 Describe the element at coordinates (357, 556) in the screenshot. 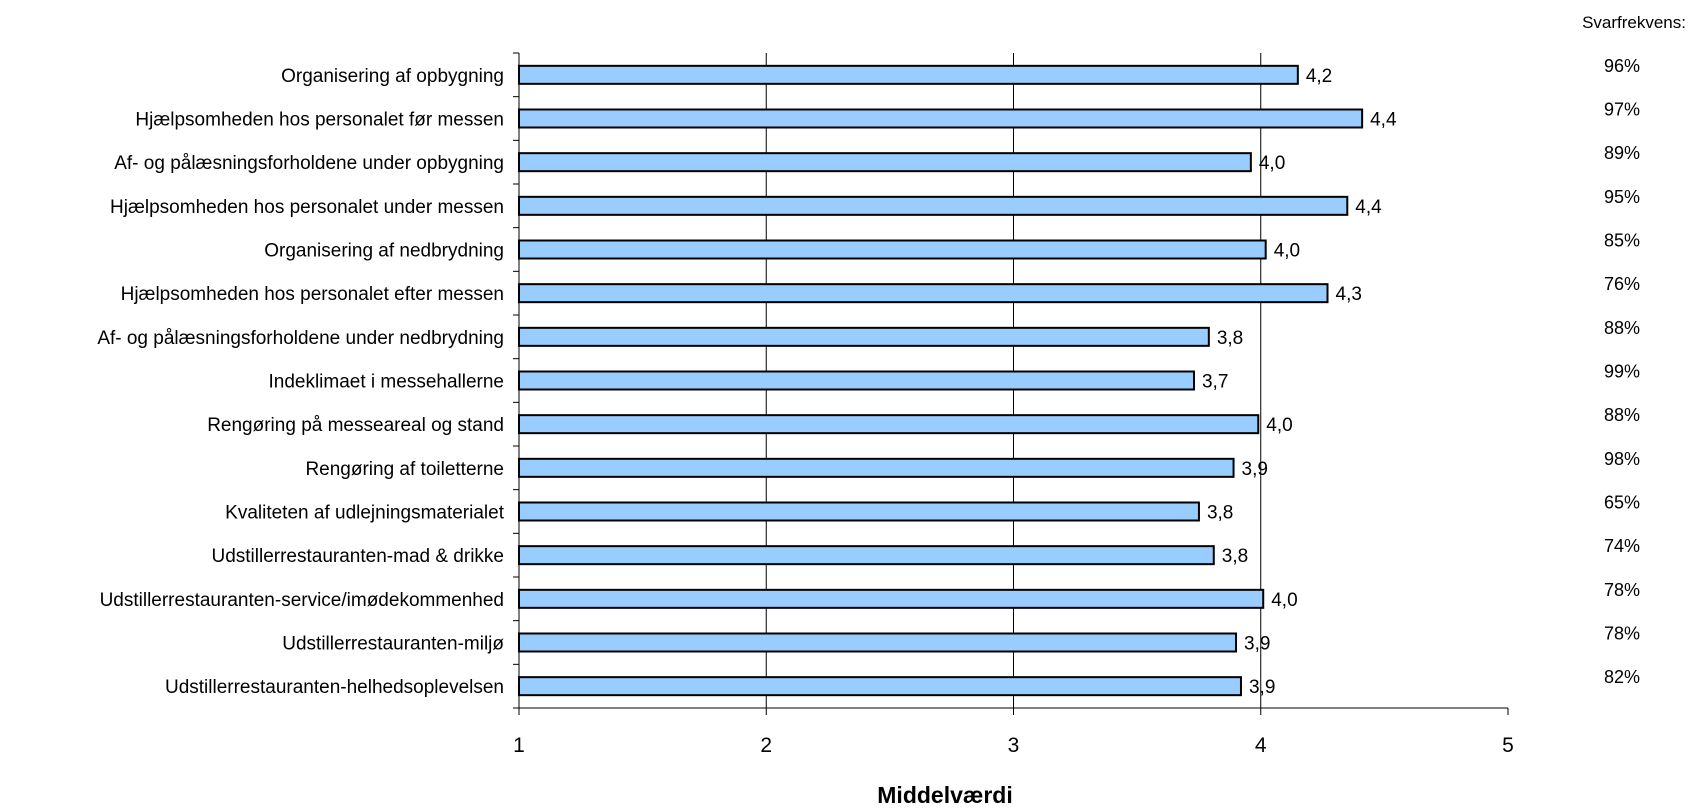

I see `category-label: Udstillerrestauranten-mad & drikke` at that location.